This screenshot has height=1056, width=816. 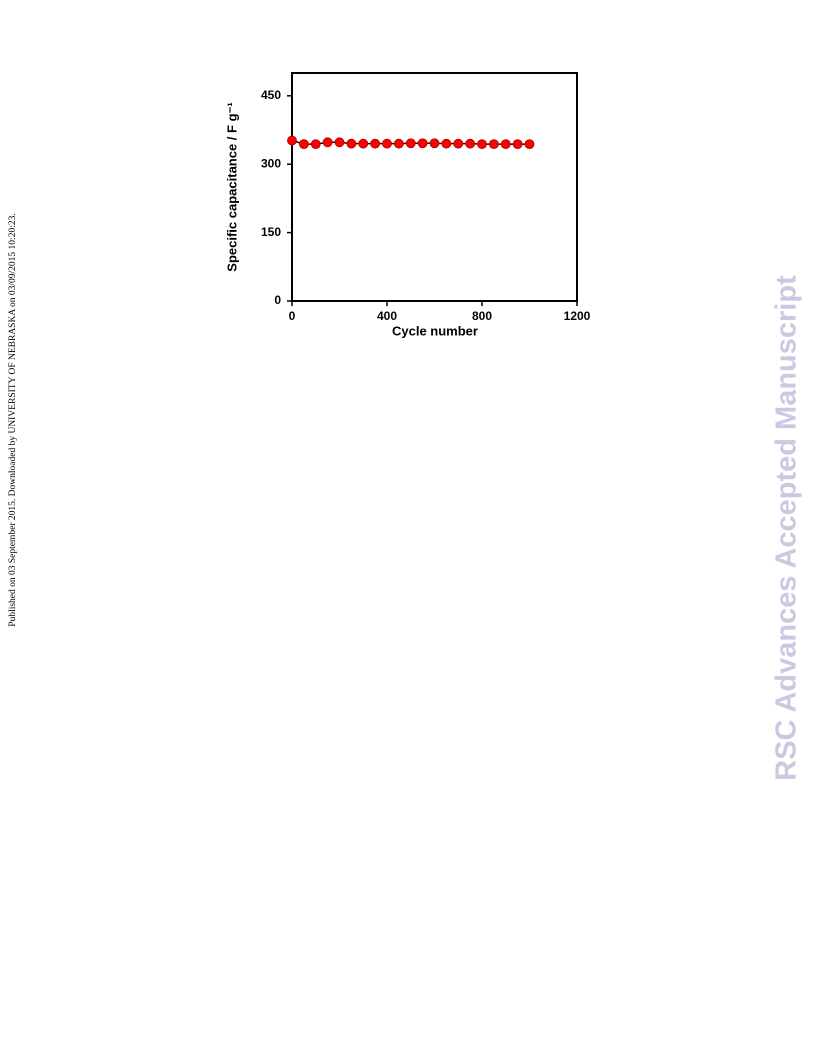 What do you see at coordinates (434, 187) in the screenshot?
I see `plot-frame` at bounding box center [434, 187].